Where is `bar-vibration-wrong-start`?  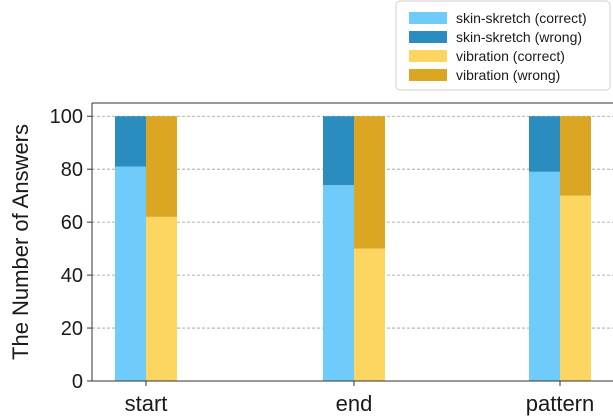
bar-vibration-wrong-start is located at coordinates (161, 166).